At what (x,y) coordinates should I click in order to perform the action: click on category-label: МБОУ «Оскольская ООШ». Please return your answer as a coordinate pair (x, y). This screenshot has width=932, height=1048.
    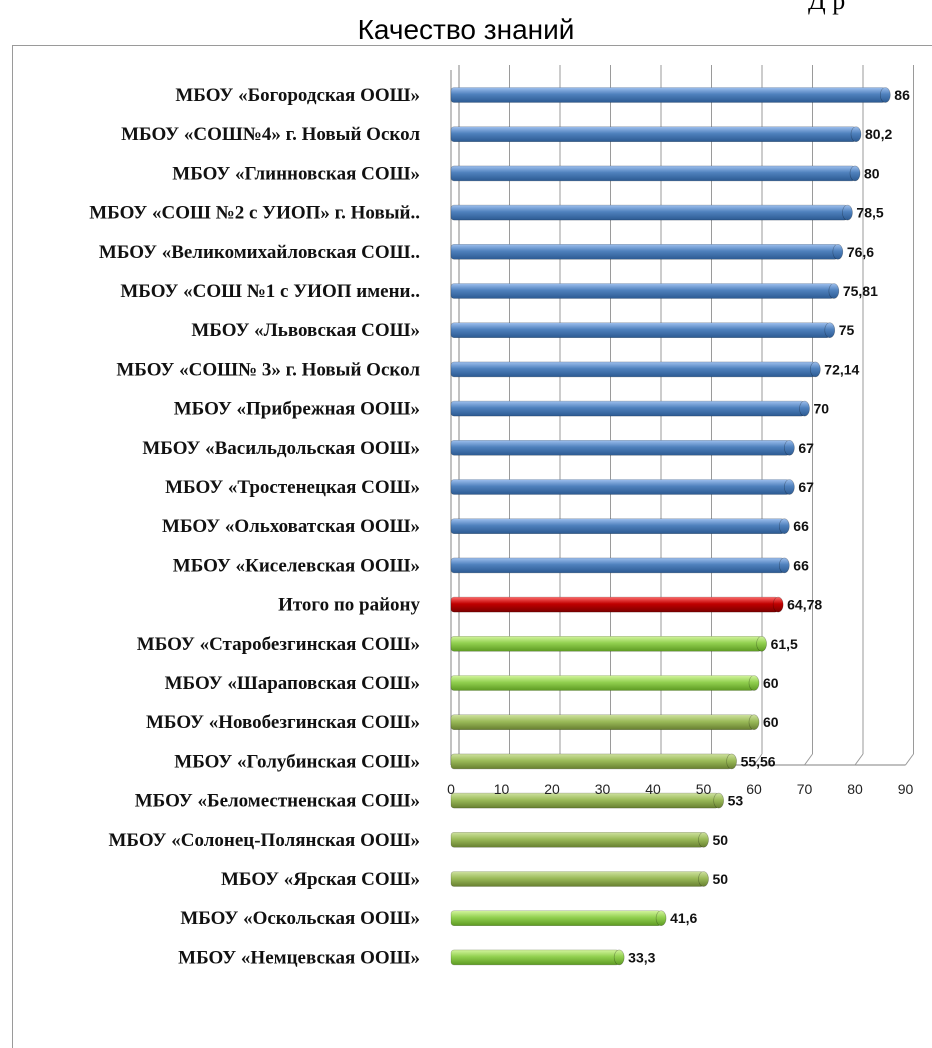
    Looking at the image, I should click on (300, 918).